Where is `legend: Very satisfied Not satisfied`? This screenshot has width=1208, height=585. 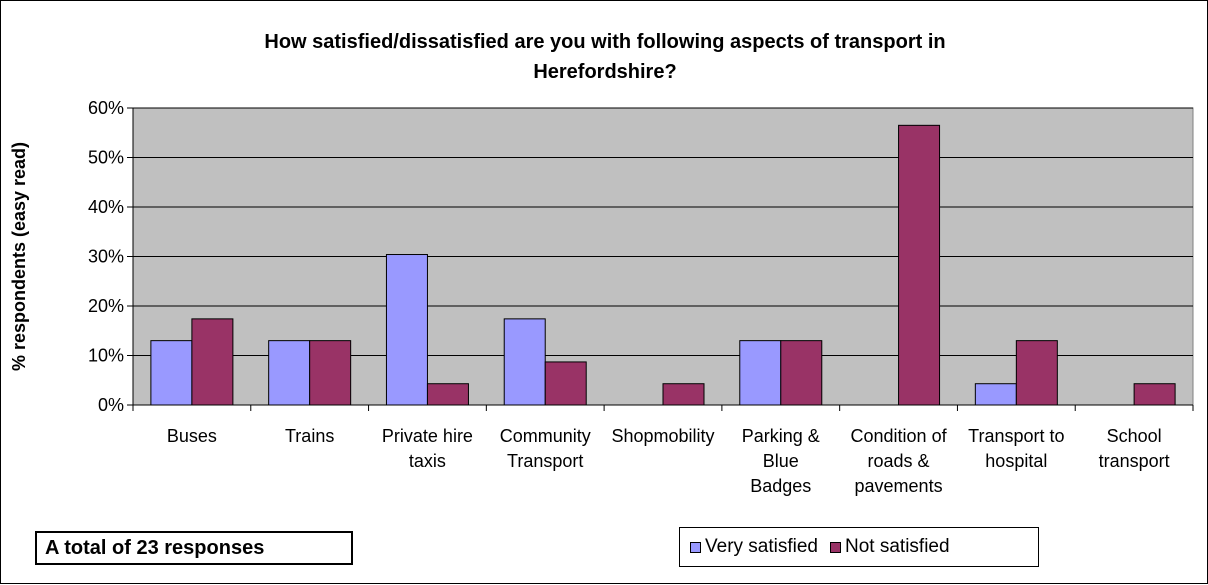
legend: Very satisfied Not satisfied is located at coordinates (859, 547).